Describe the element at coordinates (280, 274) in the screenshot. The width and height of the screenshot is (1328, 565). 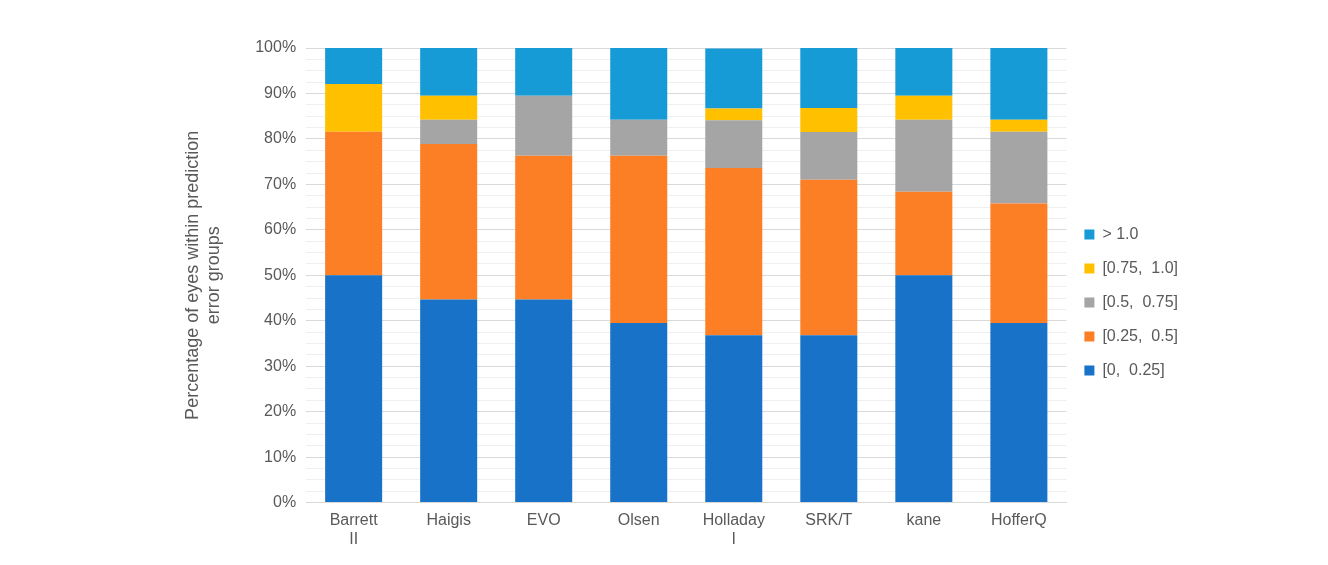
I see `y-tick-label: 50%` at that location.